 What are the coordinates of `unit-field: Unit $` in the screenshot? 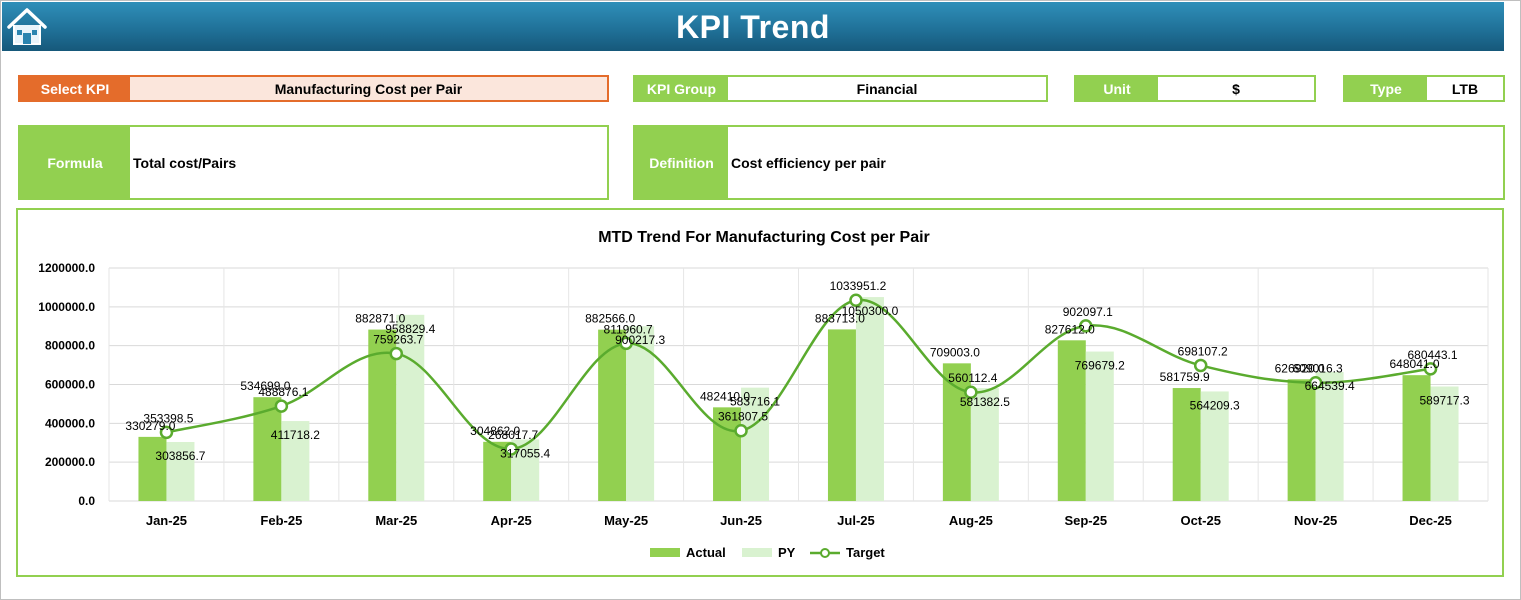 It's located at (1195, 88).